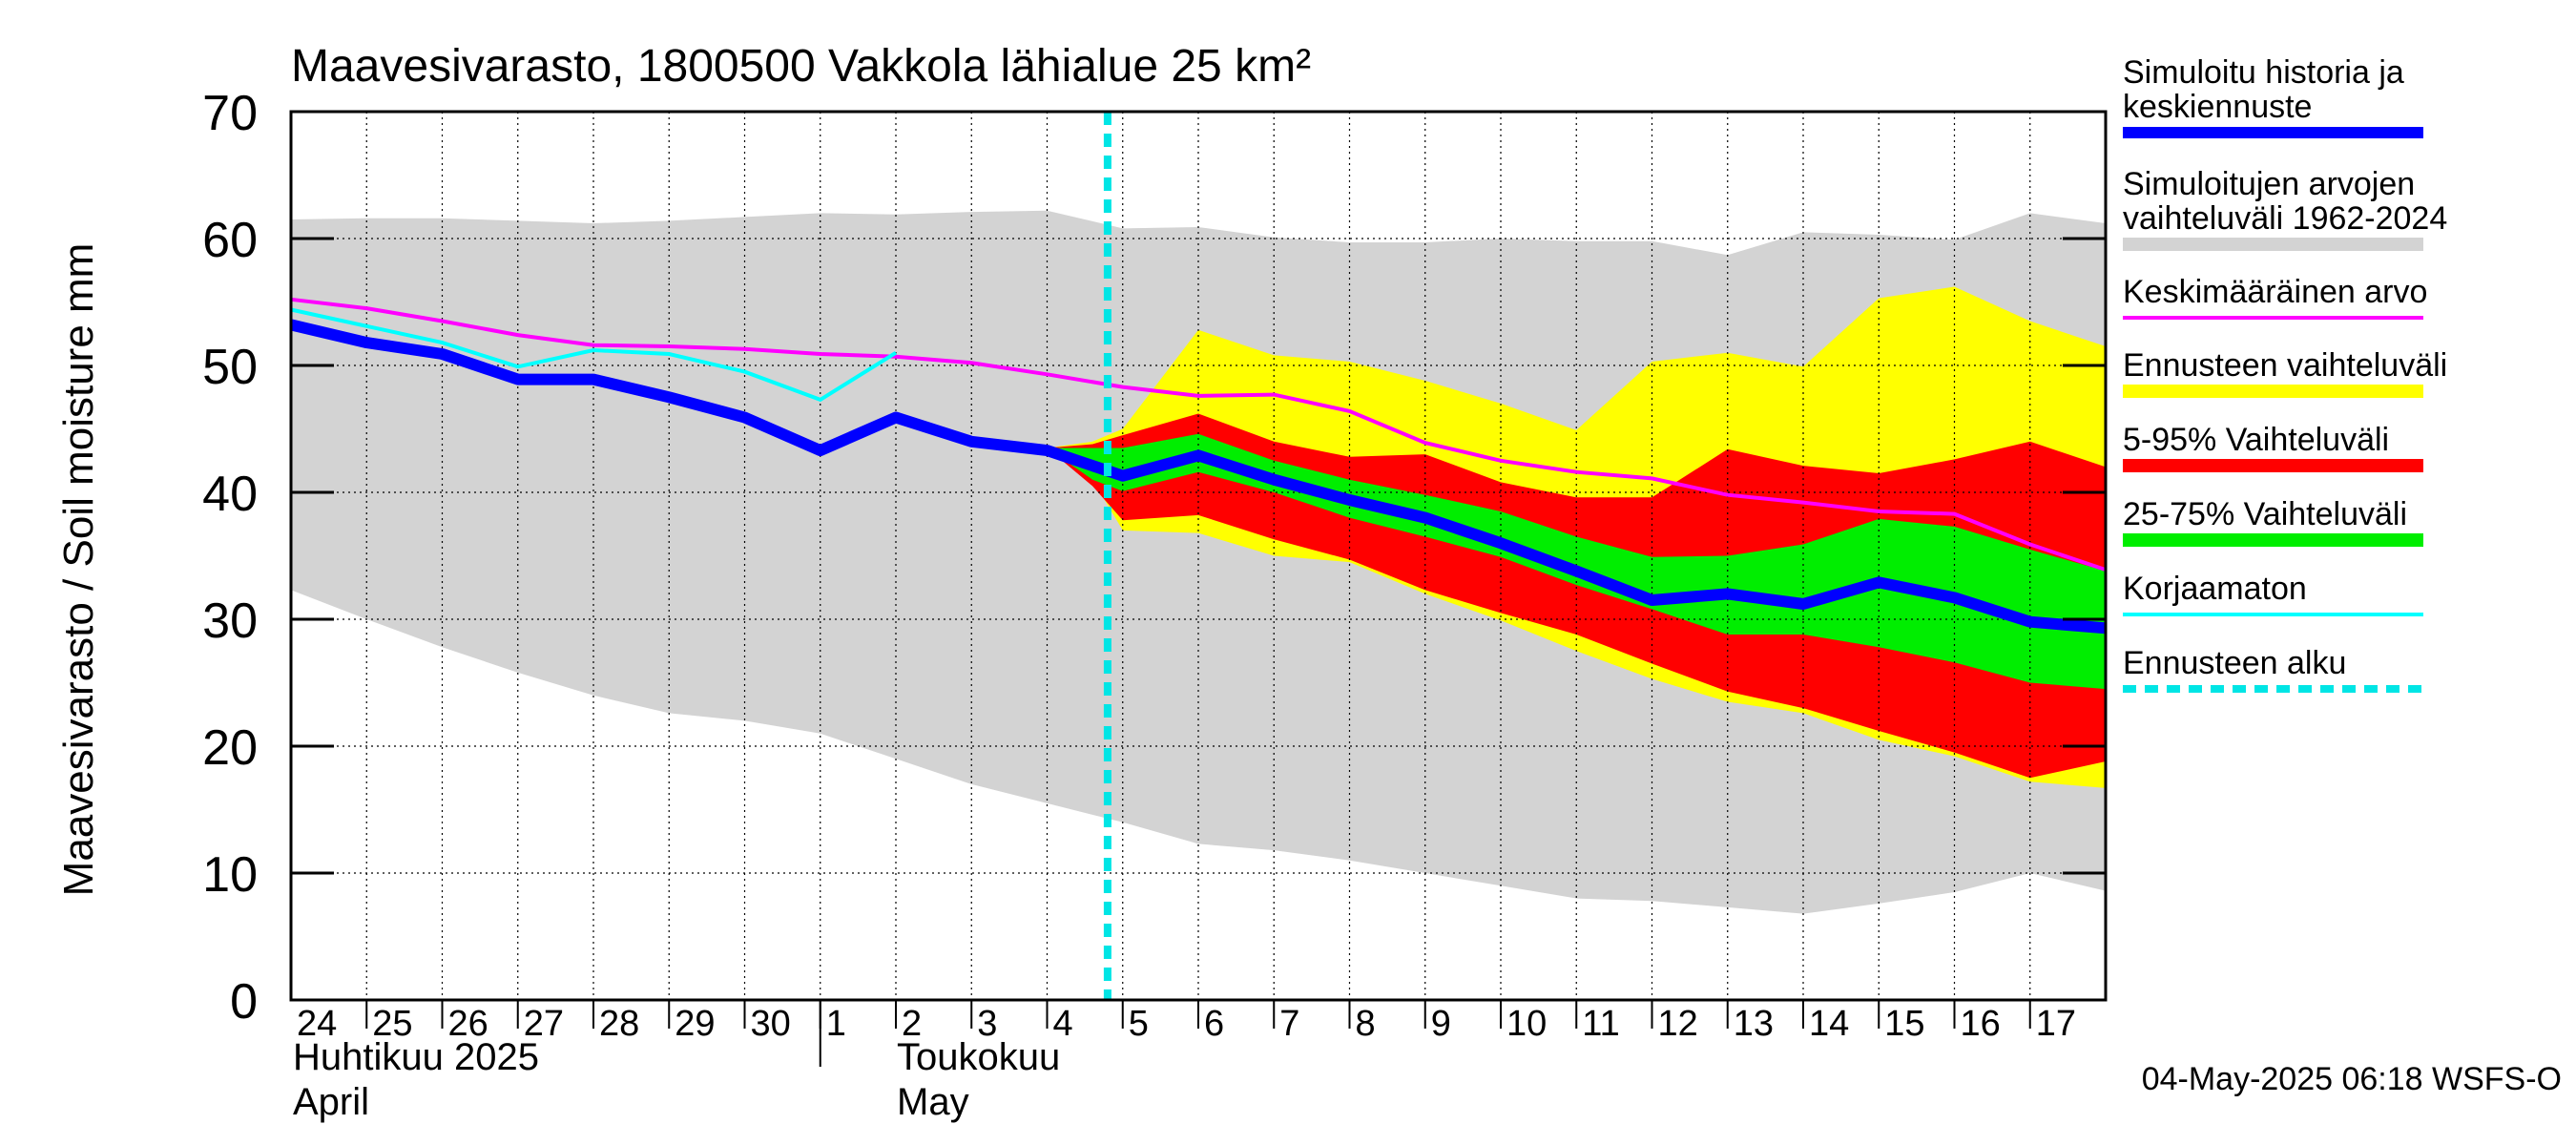 Image resolution: width=2576 pixels, height=1145 pixels. Describe the element at coordinates (468, 1024) in the screenshot. I see `x-tick-label: 26` at that location.